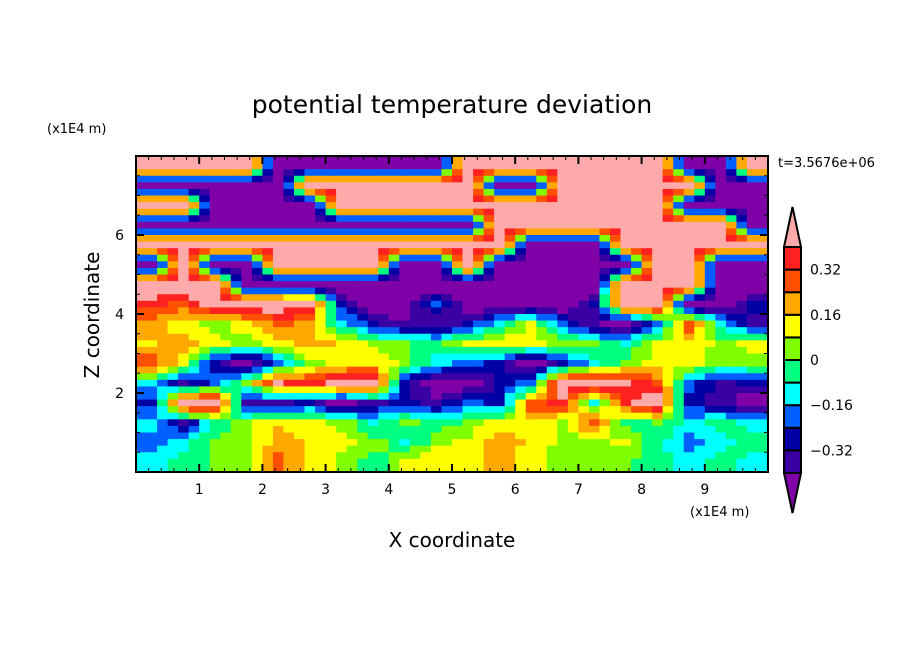 The image size is (904, 658). Describe the element at coordinates (76, 129) in the screenshot. I see `y-unit-label: (x1E4 m)` at that location.